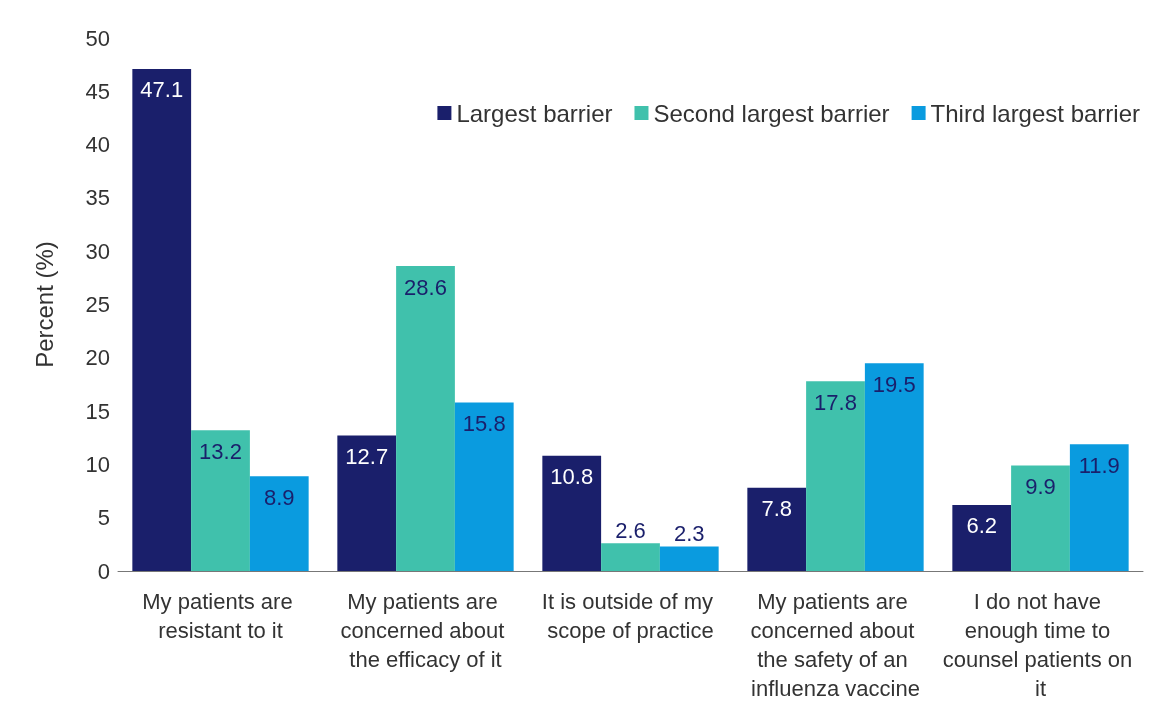 This screenshot has height=711, width=1153. What do you see at coordinates (425, 287) in the screenshot?
I see `data-label: 28.6` at bounding box center [425, 287].